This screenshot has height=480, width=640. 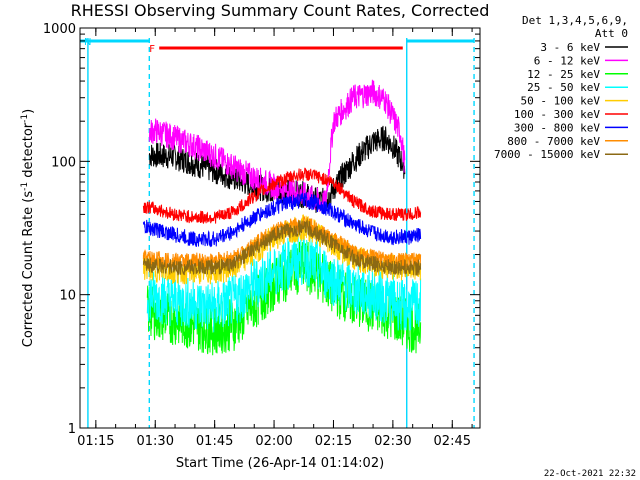 I want to click on legend-label-7000-15000-kev: 7000 - 15000 keV, so click(x=547, y=154).